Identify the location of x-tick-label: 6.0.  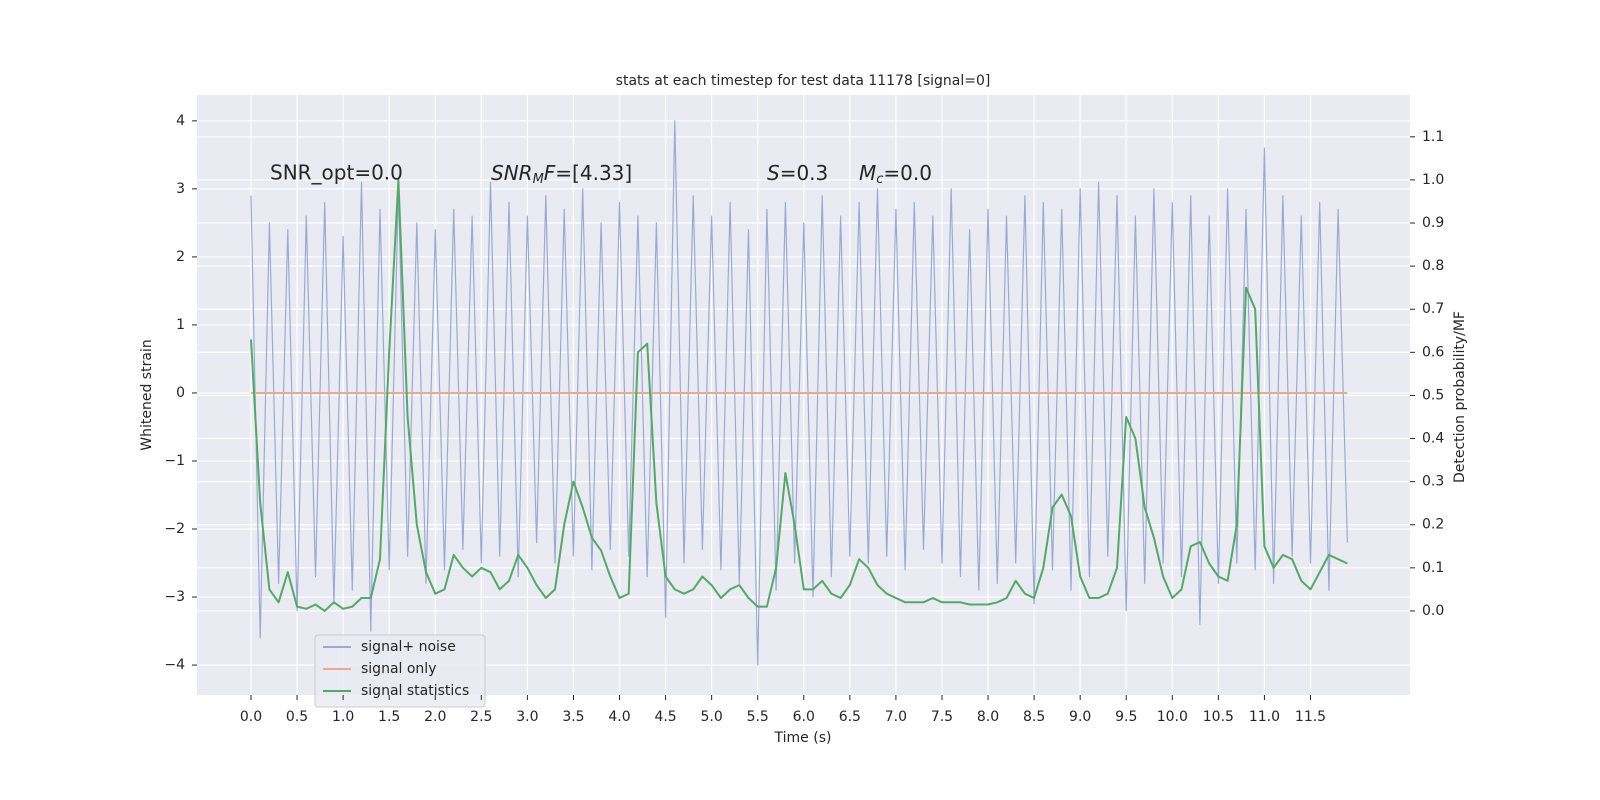
(804, 717).